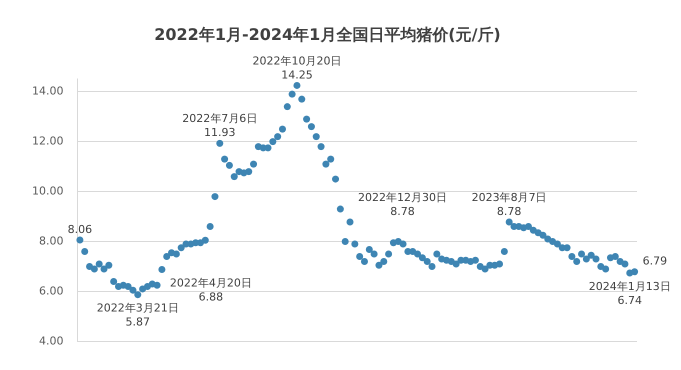 The width and height of the screenshot is (681, 370). I want to click on chart-title: 2022年1月-2024年1月全国日平均猪价(元/斤), so click(327, 34).